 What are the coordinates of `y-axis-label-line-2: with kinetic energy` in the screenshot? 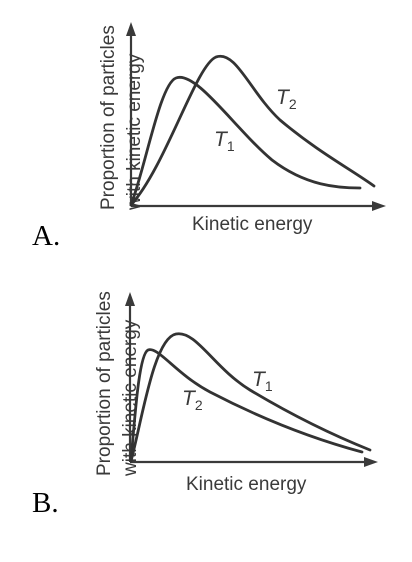 It's located at (134, 132).